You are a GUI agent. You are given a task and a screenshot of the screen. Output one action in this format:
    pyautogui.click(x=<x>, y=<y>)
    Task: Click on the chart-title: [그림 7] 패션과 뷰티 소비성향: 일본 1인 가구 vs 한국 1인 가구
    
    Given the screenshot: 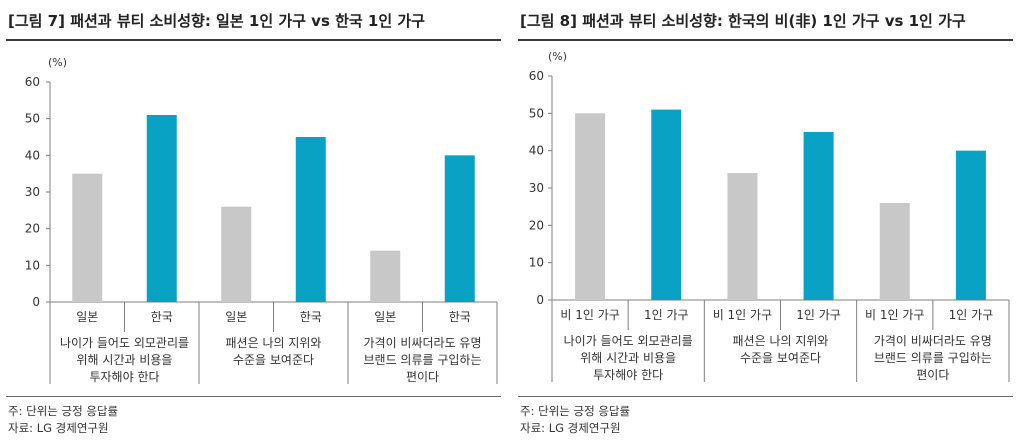 What is the action you would take?
    pyautogui.click(x=216, y=21)
    